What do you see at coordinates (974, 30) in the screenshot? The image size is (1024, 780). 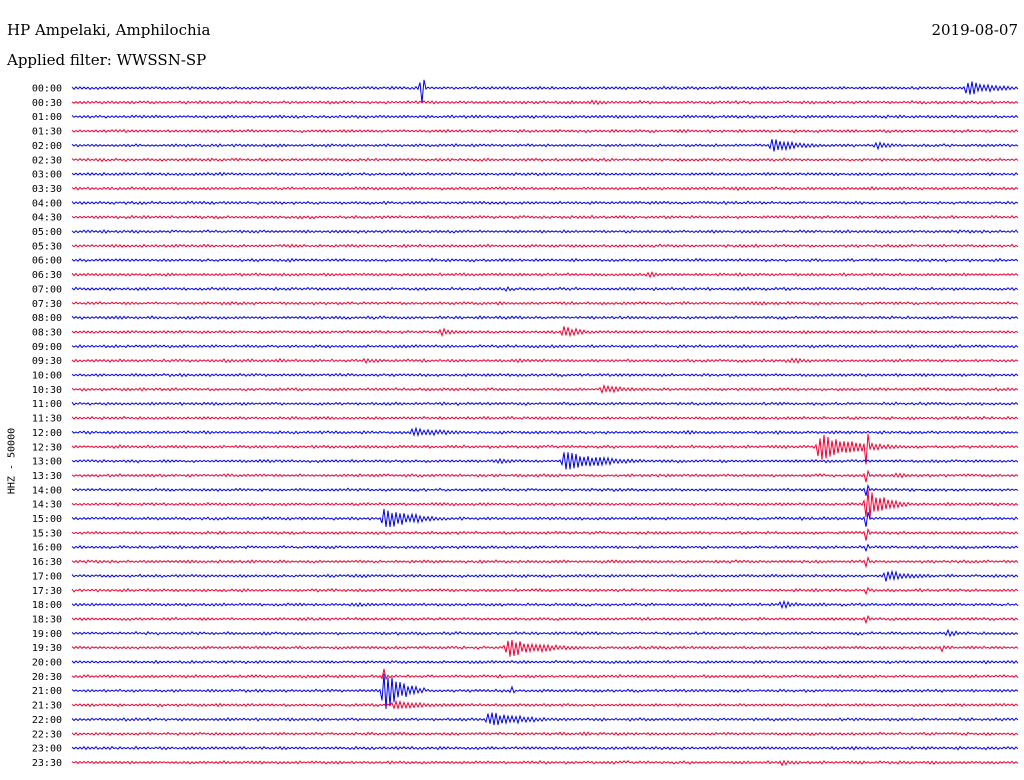 I see `date-label: 2019-08-07` at bounding box center [974, 30].